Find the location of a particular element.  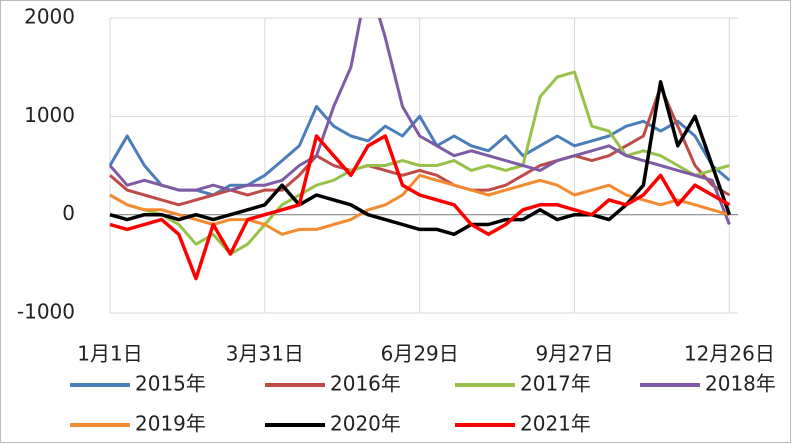

legend-label: 2015年 is located at coordinates (170, 384).